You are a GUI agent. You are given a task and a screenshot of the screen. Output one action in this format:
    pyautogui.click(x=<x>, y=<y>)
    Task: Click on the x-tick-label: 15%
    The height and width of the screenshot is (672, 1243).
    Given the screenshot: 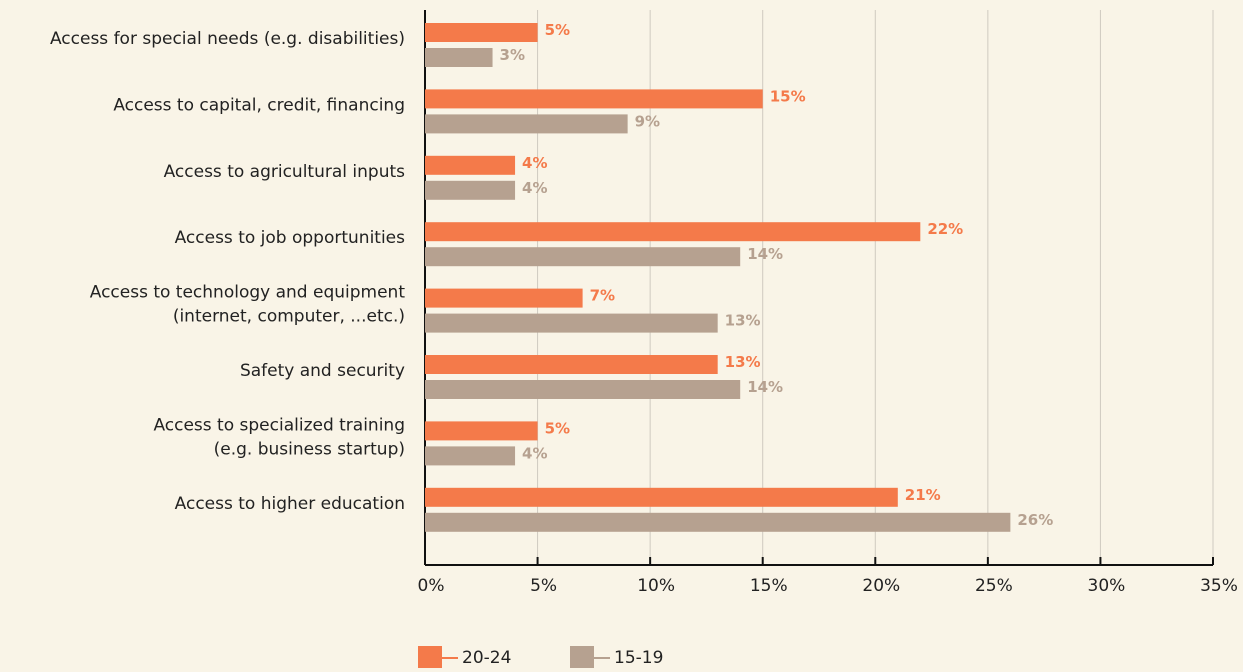 What is the action you would take?
    pyautogui.click(x=769, y=586)
    